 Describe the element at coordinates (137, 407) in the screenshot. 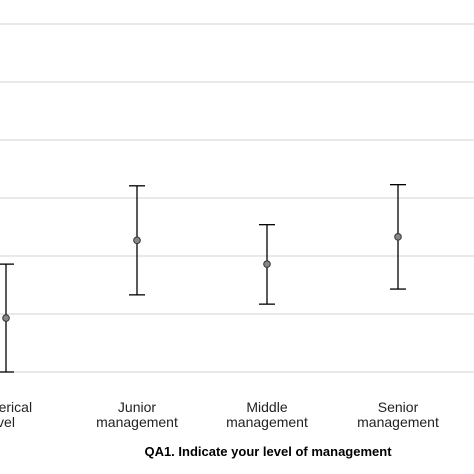

I see `category-label: Junior` at that location.